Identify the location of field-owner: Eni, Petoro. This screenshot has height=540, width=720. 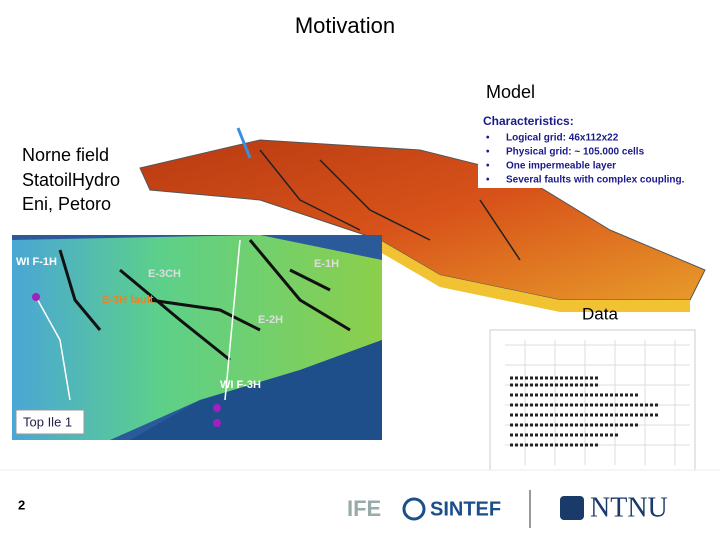
(66, 204).